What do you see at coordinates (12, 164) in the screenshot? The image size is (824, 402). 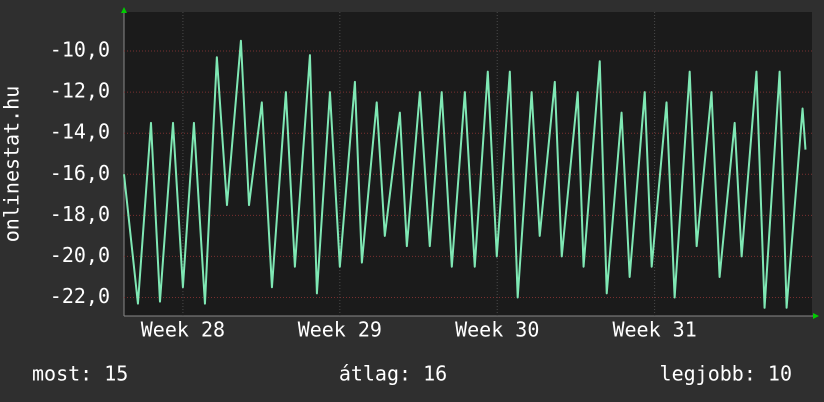 I see `y-axis-label: onlinestat.hu` at bounding box center [12, 164].